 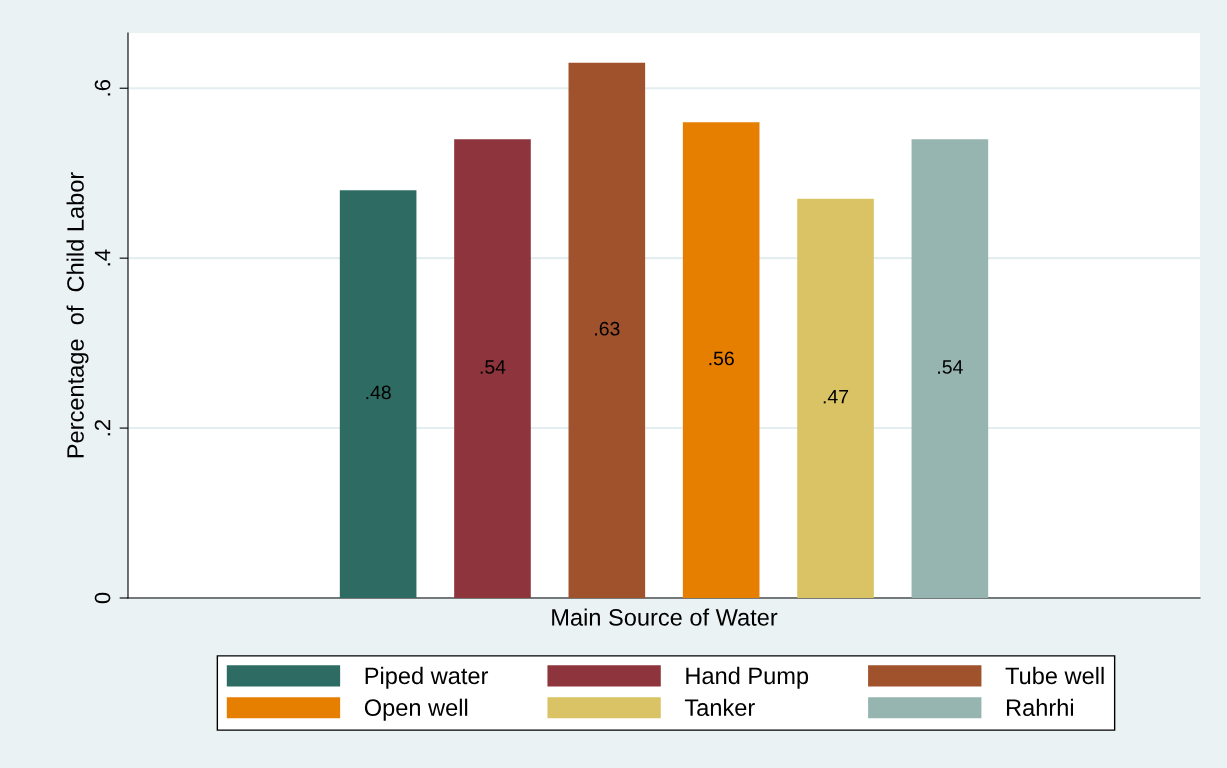 What do you see at coordinates (747, 677) in the screenshot?
I see `legend-label: Hand Pump` at bounding box center [747, 677].